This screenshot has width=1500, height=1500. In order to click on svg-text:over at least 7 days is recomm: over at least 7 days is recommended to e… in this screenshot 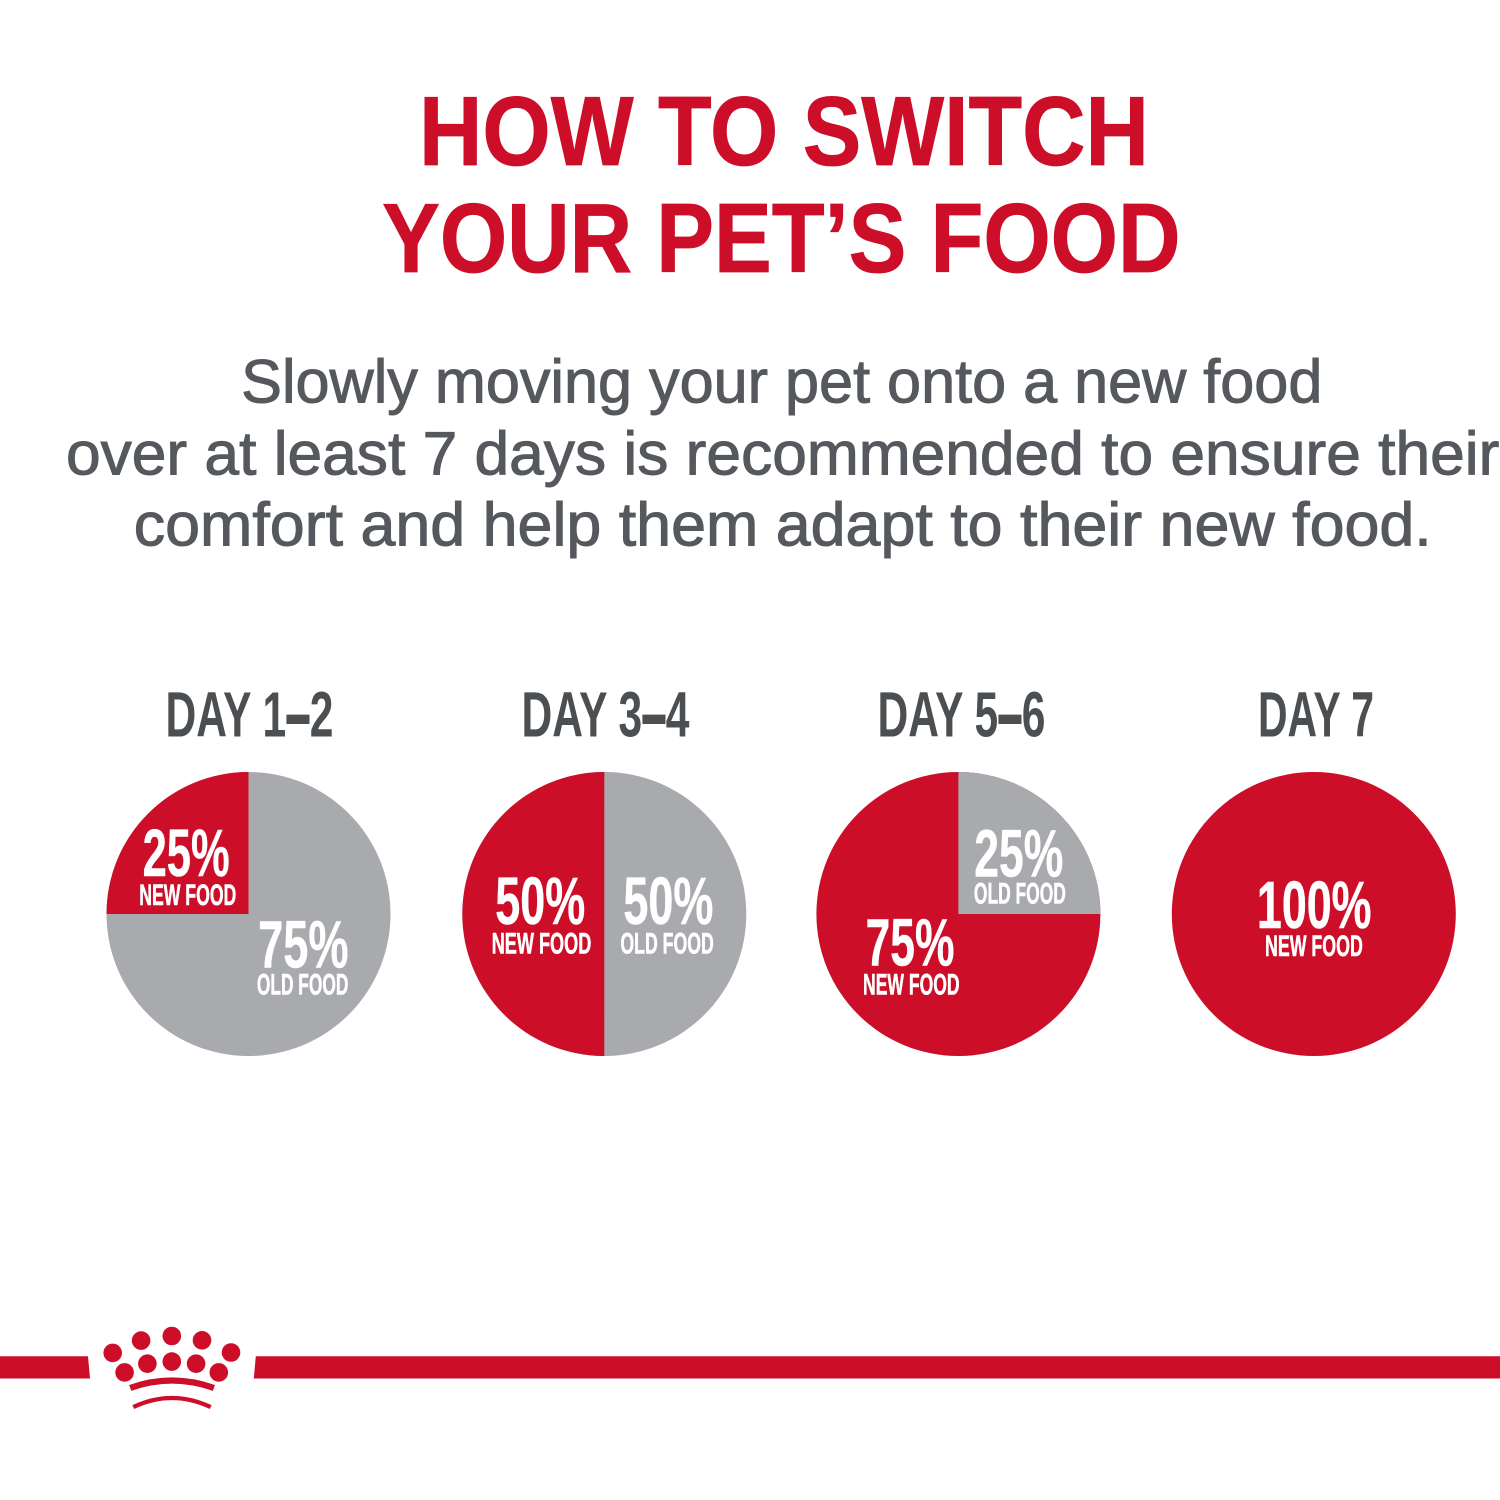, I will do `click(782, 454)`.